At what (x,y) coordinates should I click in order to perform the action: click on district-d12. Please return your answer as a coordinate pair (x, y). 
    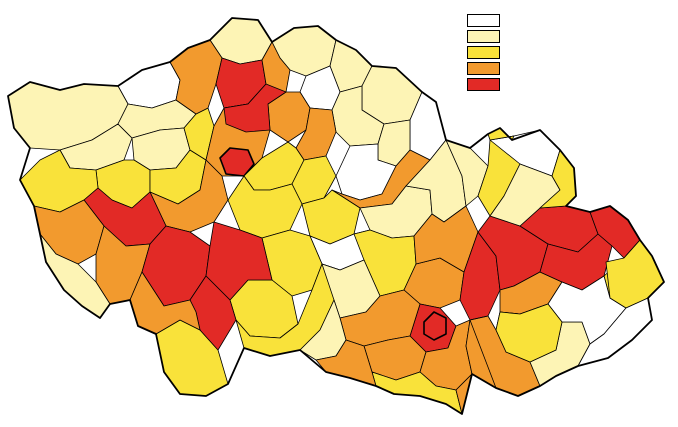
    Looking at the image, I should click on (196, 77).